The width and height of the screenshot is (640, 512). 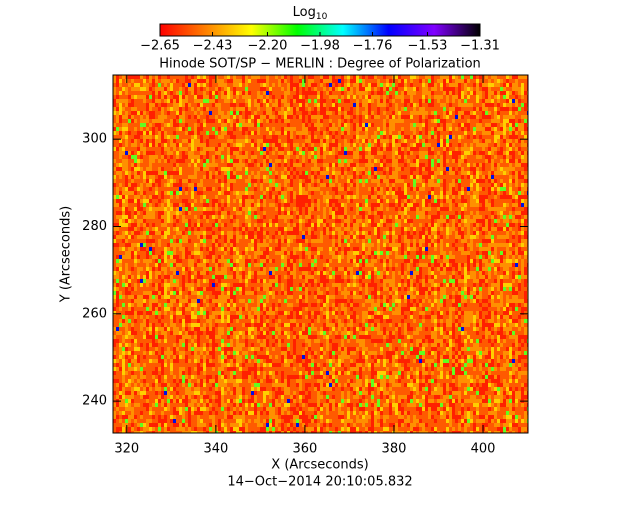 What do you see at coordinates (320, 46) in the screenshot?
I see `colorbar-tick-label: −1.98` at bounding box center [320, 46].